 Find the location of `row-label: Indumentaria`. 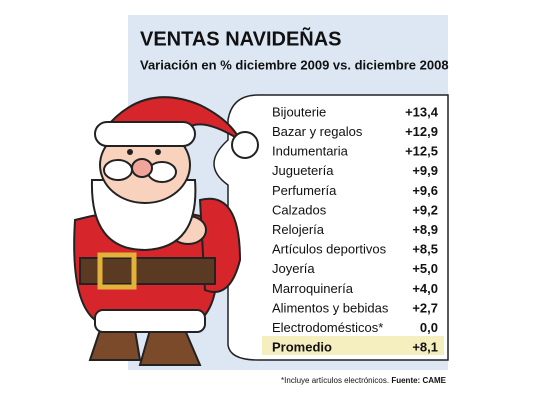

row-label: Indumentaria is located at coordinates (310, 151).